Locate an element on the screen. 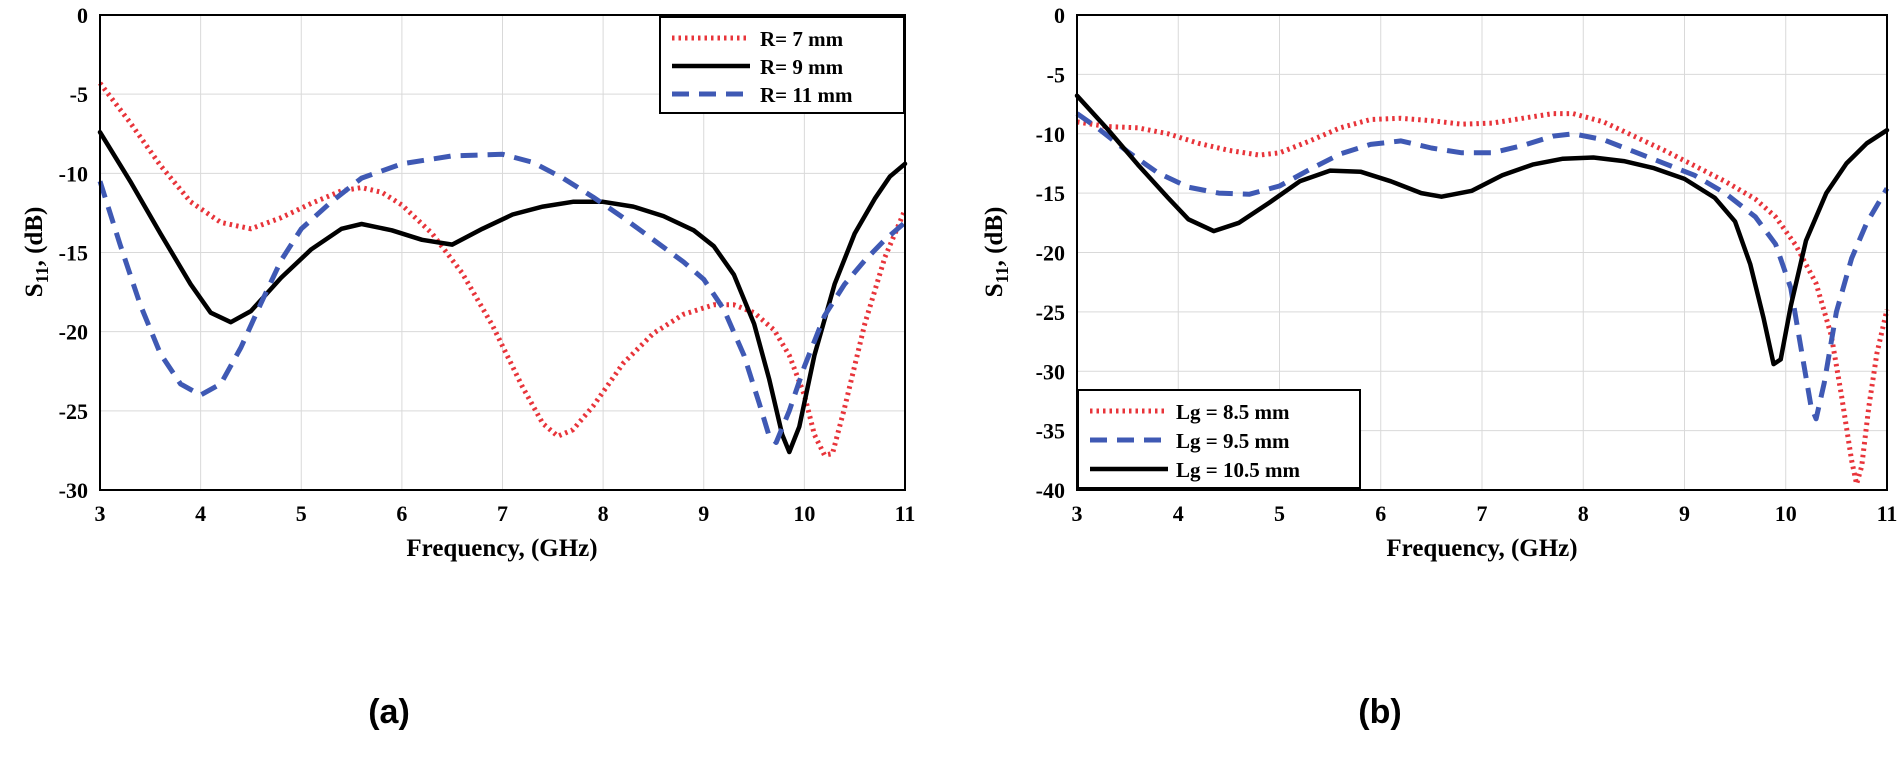  y-tick-label: -35 is located at coordinates (1050, 431).